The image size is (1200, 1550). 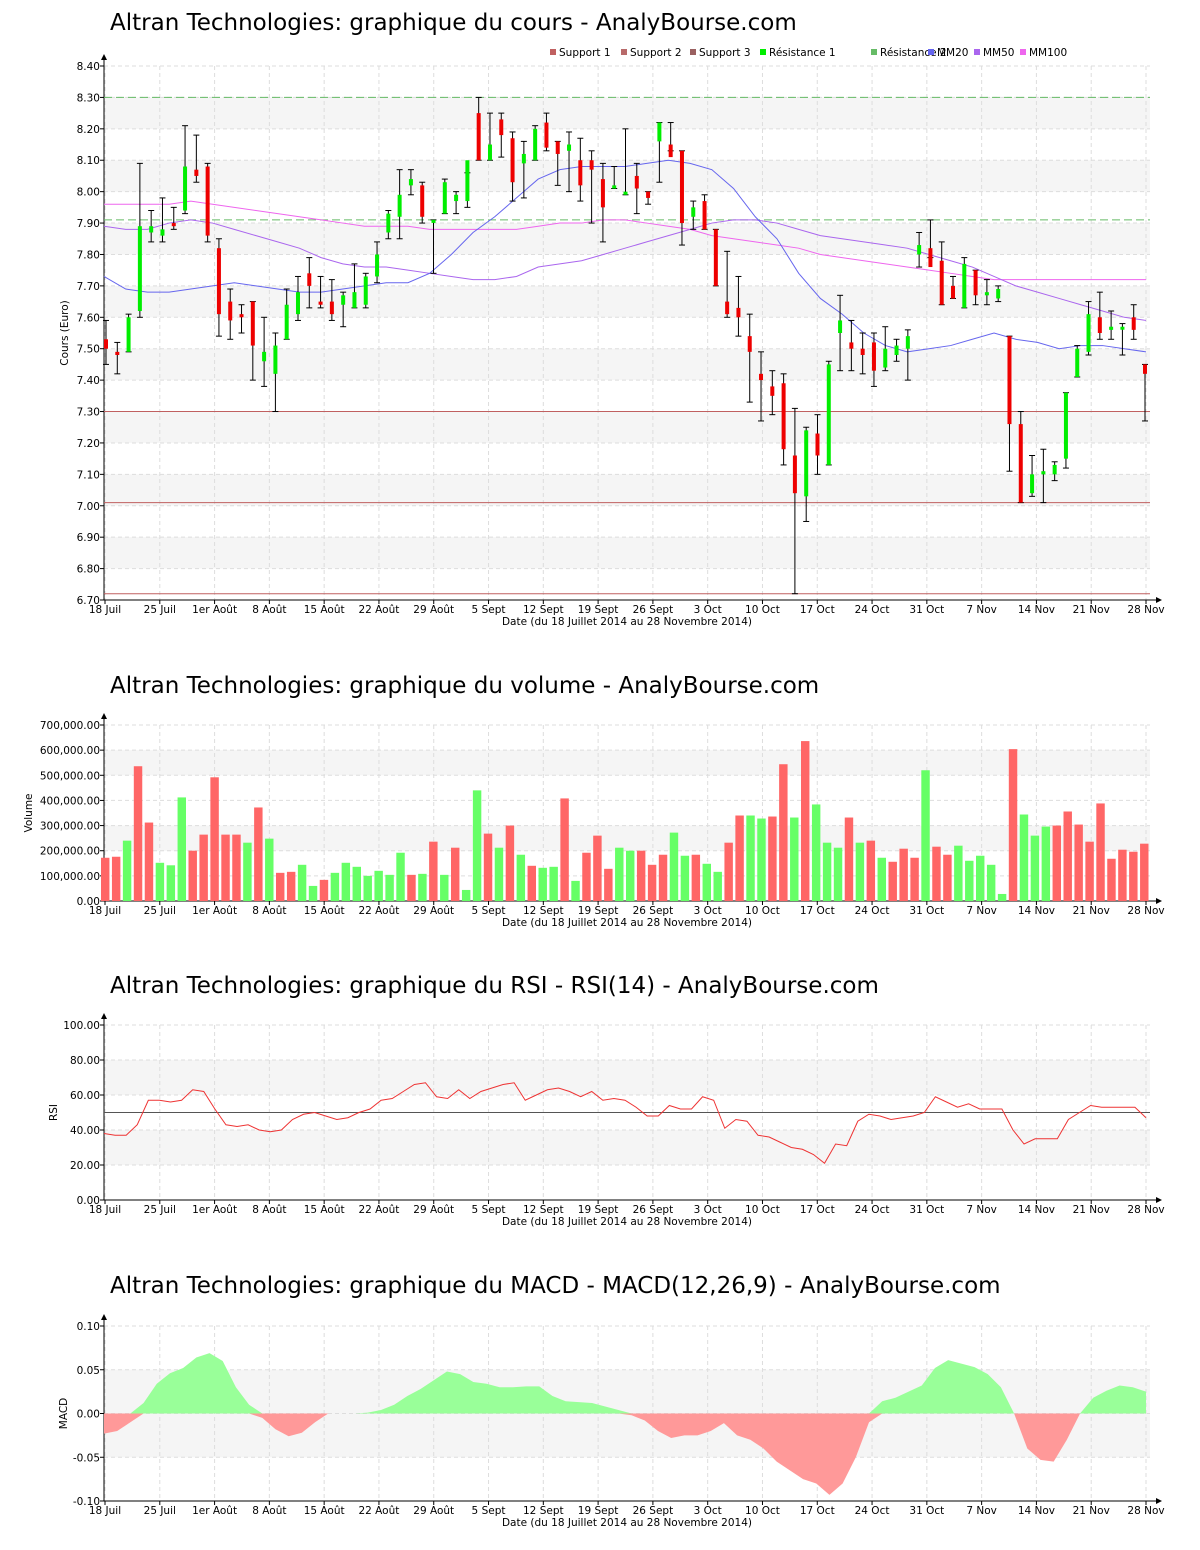 I want to click on y-axis-title: MACD, so click(x=64, y=1413).